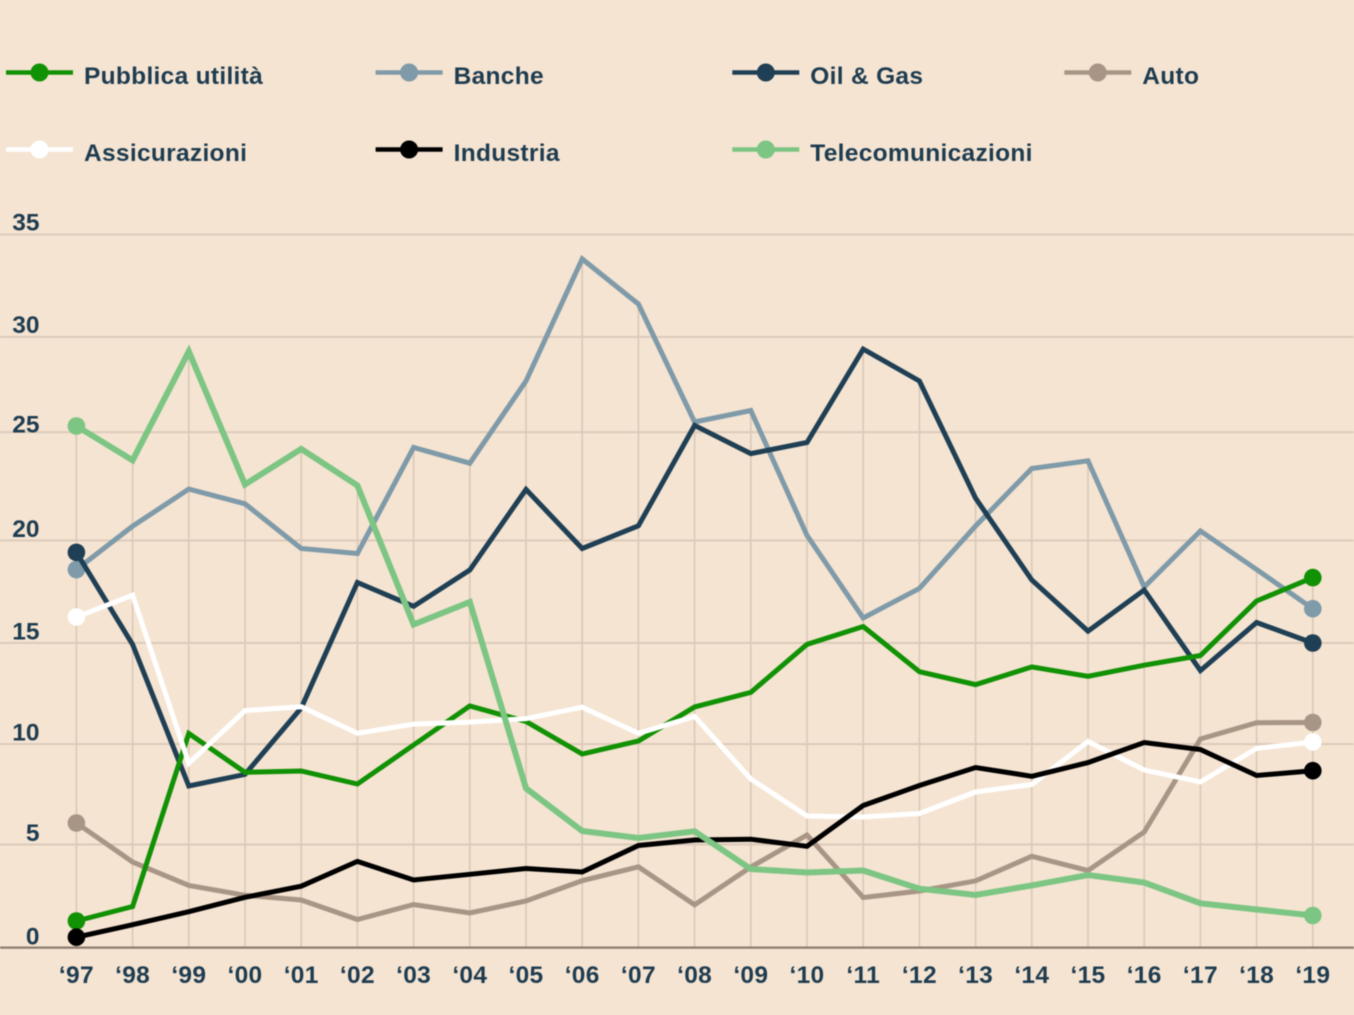 The image size is (1354, 1015). Describe the element at coordinates (582, 975) in the screenshot. I see `svg-text: ‘06` at that location.